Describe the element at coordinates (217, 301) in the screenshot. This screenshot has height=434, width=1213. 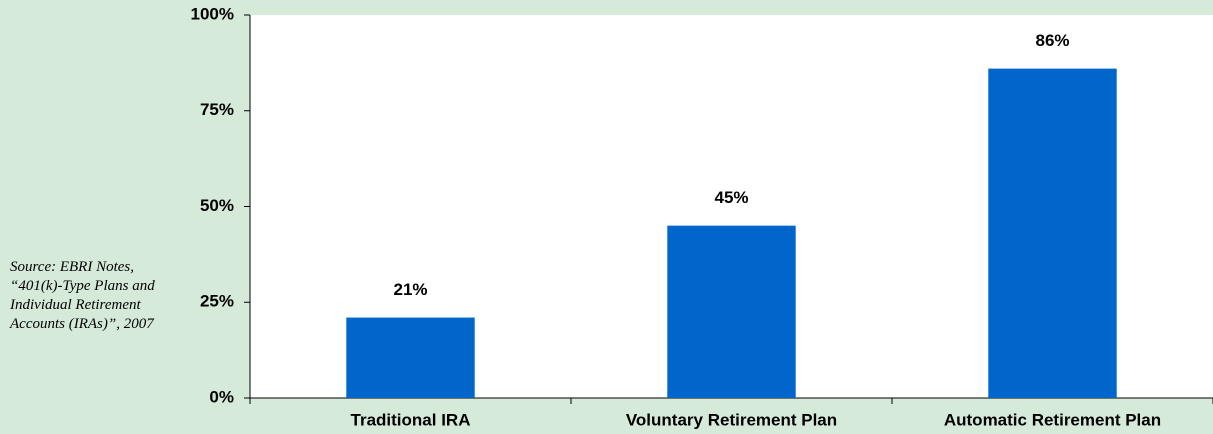
I see `y-tick-label: 25%` at that location.